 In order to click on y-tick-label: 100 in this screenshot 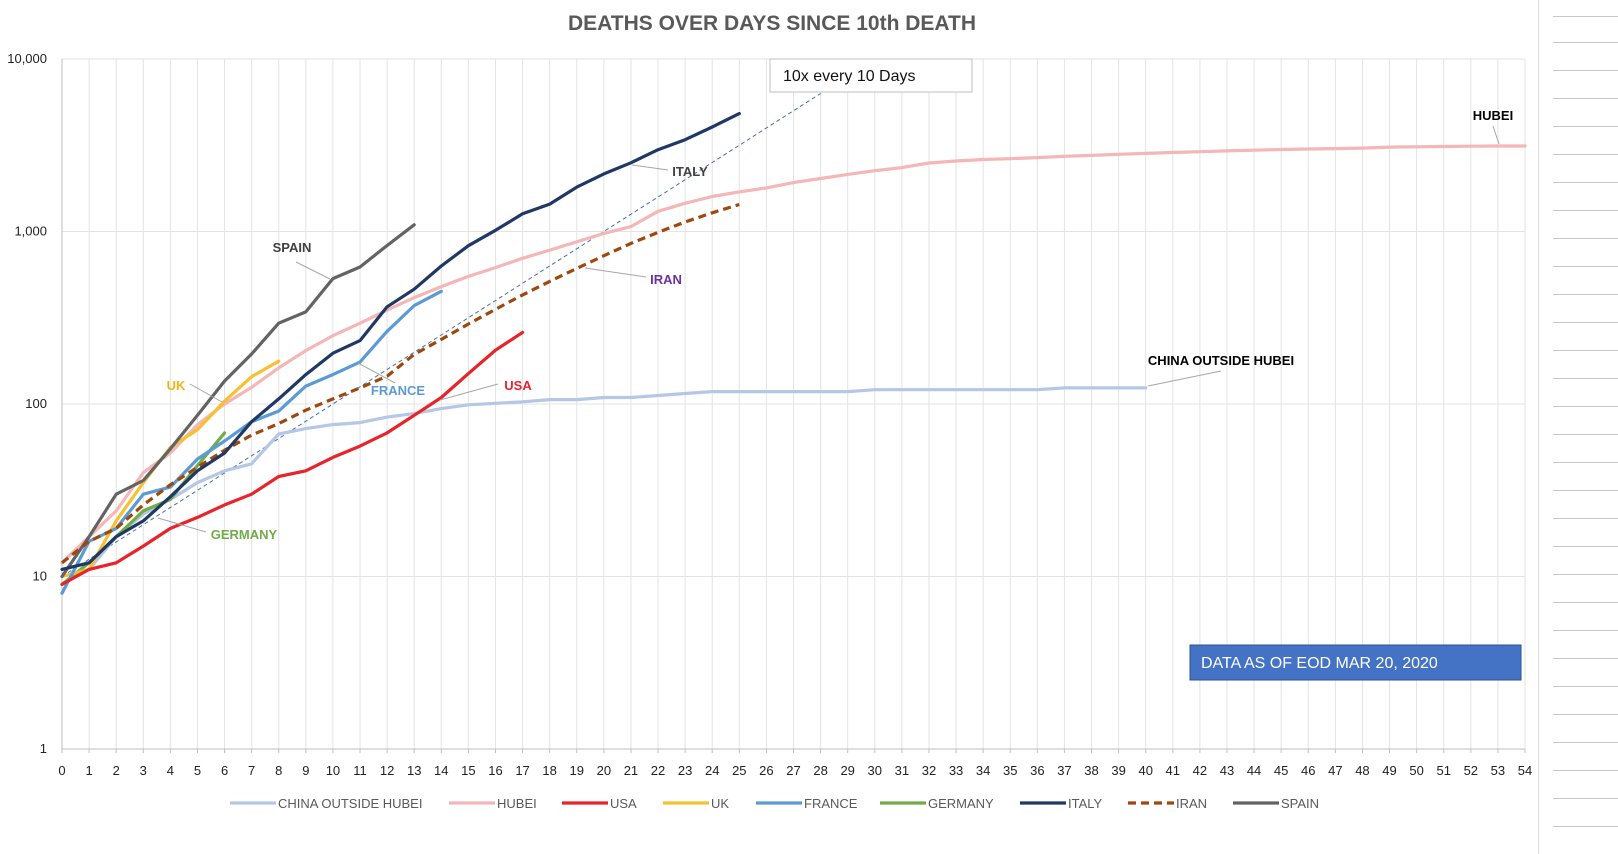, I will do `click(36, 403)`.